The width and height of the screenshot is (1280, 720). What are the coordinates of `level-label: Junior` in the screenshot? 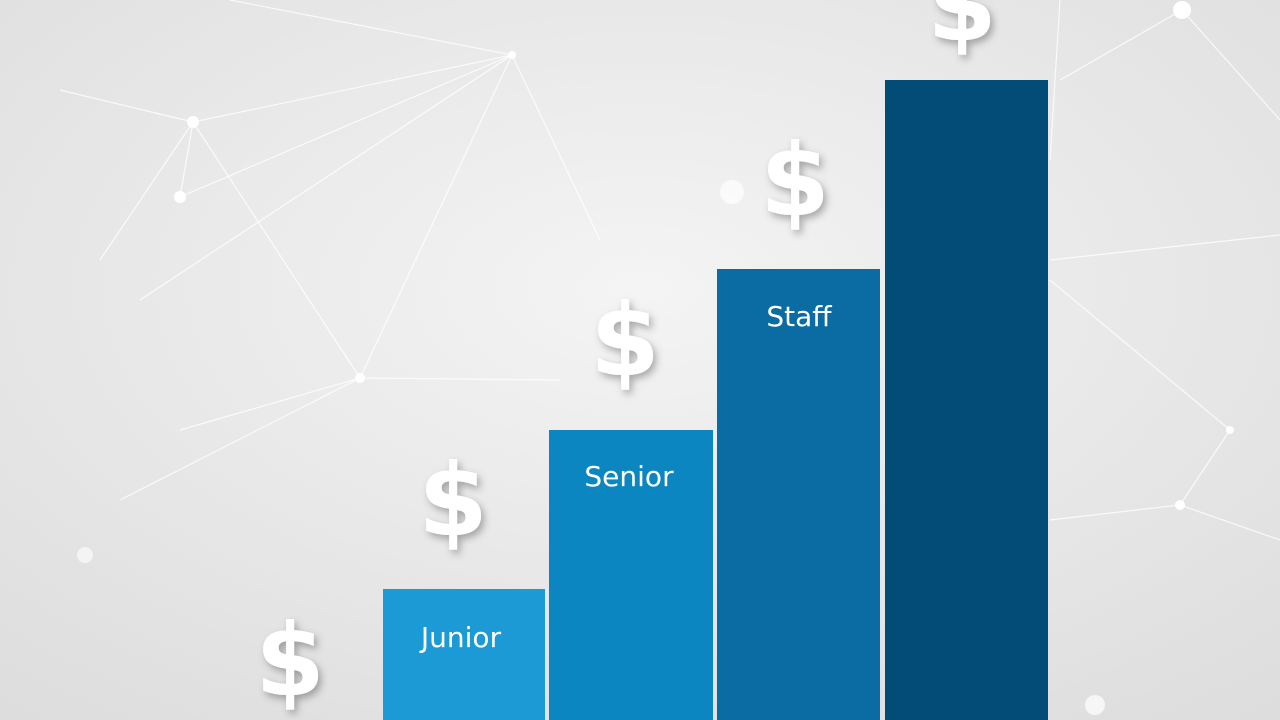 It's located at (460, 637).